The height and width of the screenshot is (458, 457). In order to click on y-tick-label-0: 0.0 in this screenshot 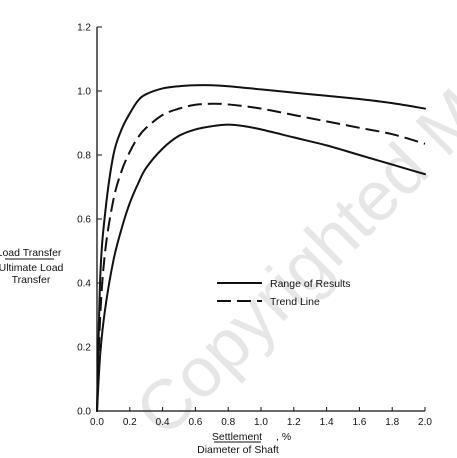, I will do `click(84, 412)`.